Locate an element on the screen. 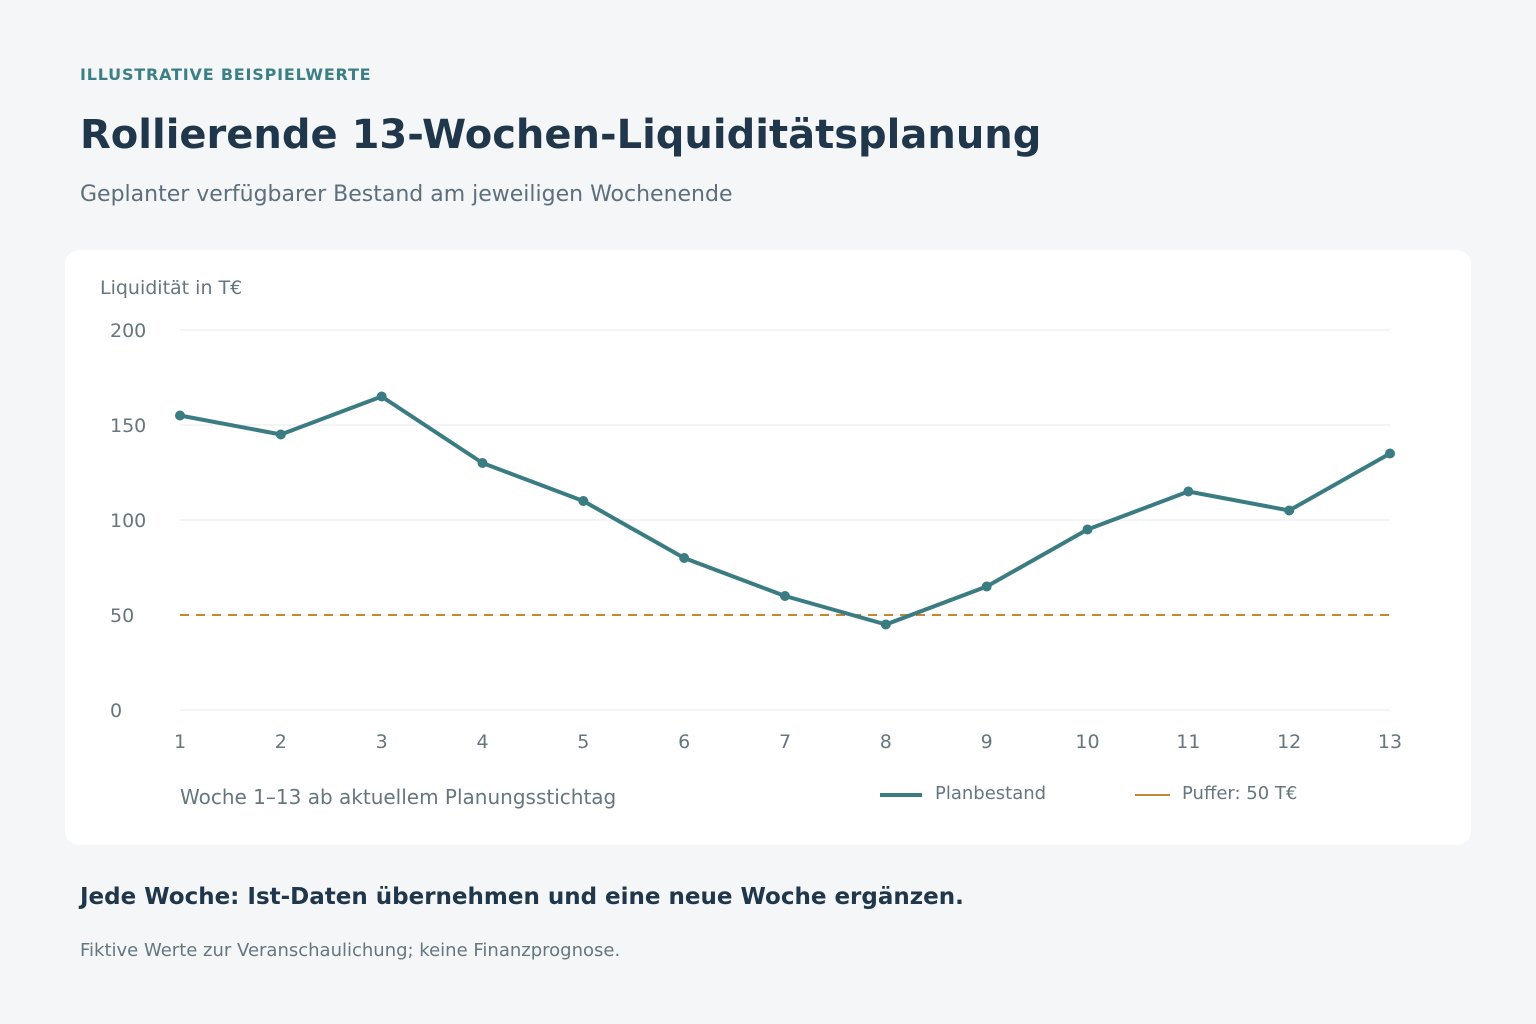 Image resolution: width=1536 pixels, height=1024 pixels. x-tick-label: 11 is located at coordinates (1188, 742).